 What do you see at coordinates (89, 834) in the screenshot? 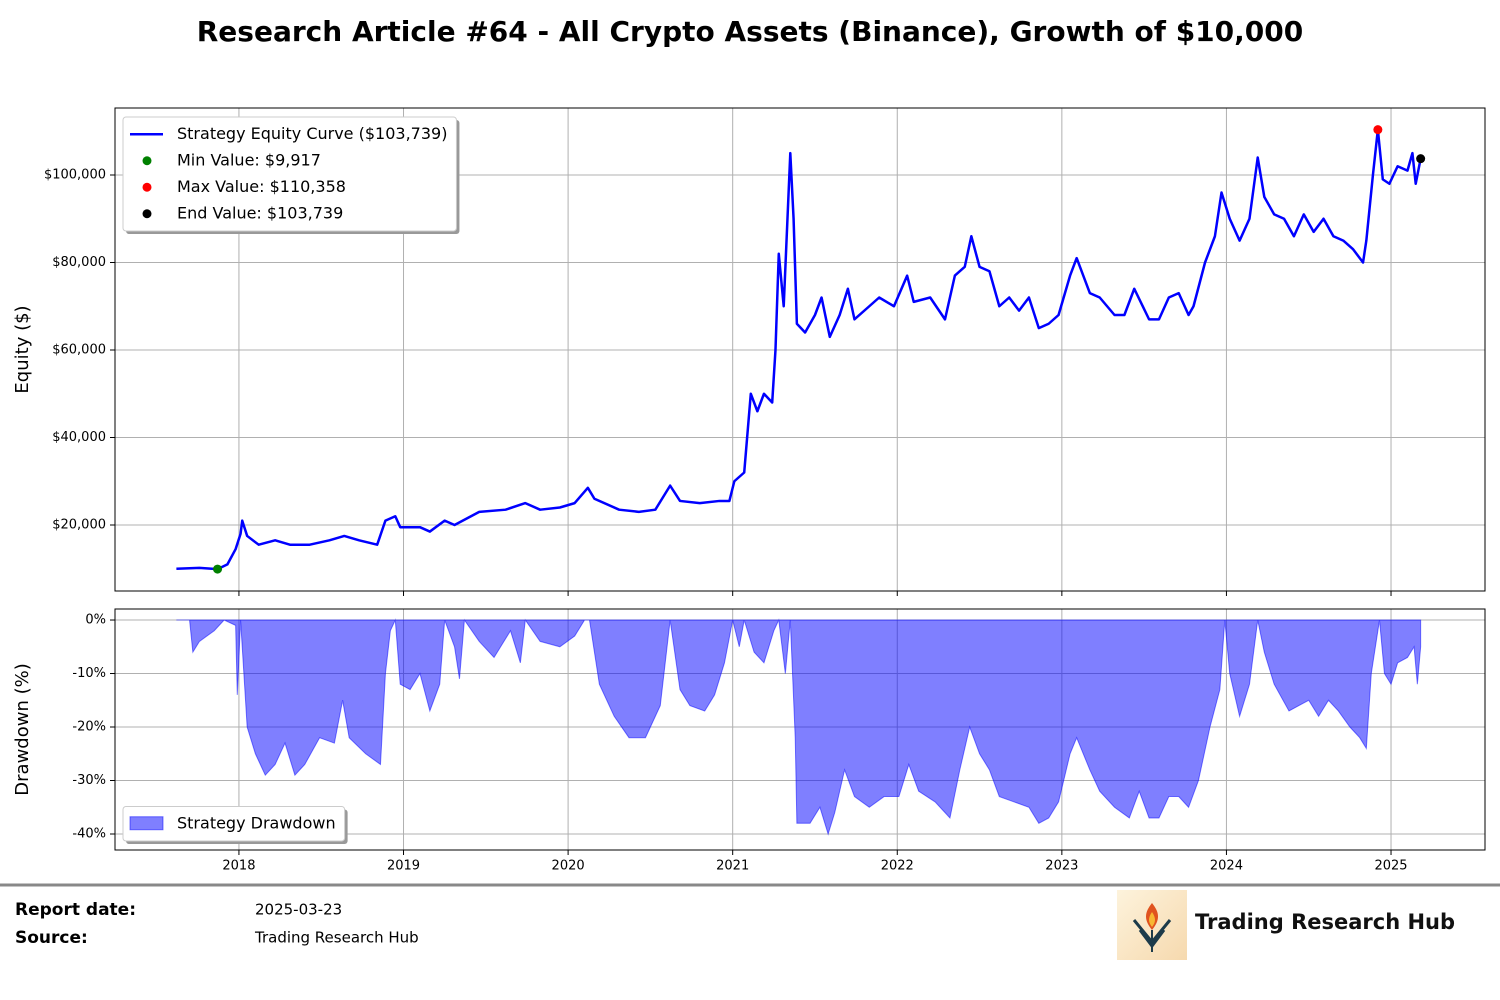
I see `y-tick-label: -40%` at bounding box center [89, 834].